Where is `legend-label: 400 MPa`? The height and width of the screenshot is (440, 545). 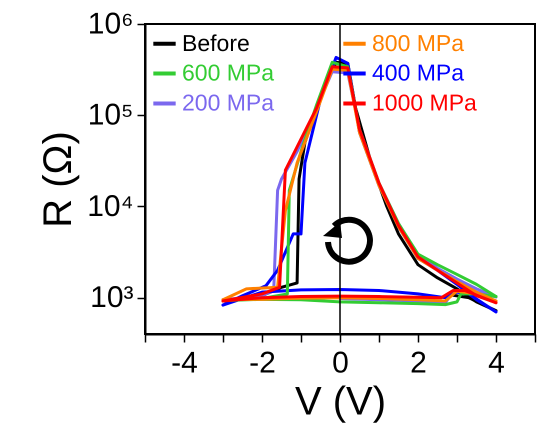 legend-label: 400 MPa is located at coordinates (418, 73).